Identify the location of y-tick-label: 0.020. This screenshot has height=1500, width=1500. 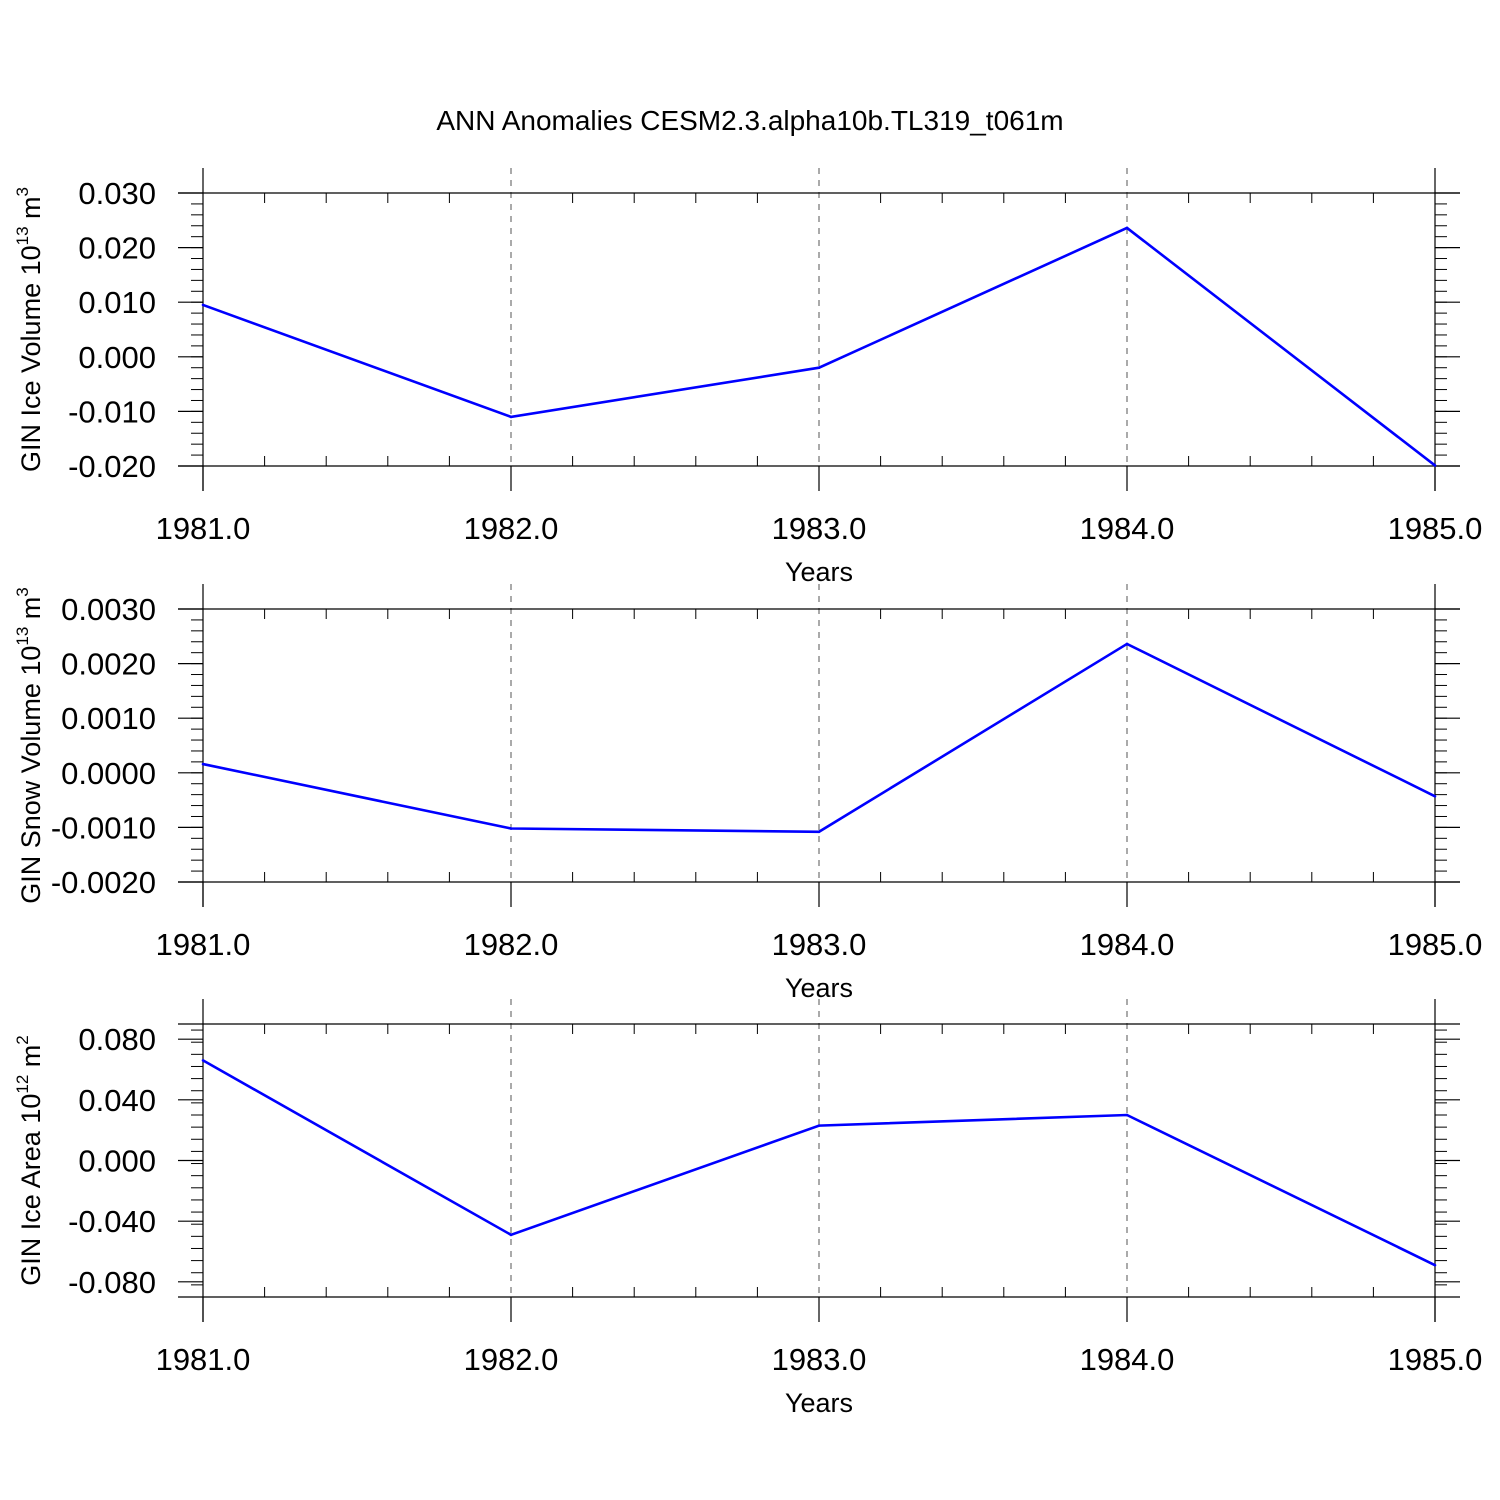
(117, 248).